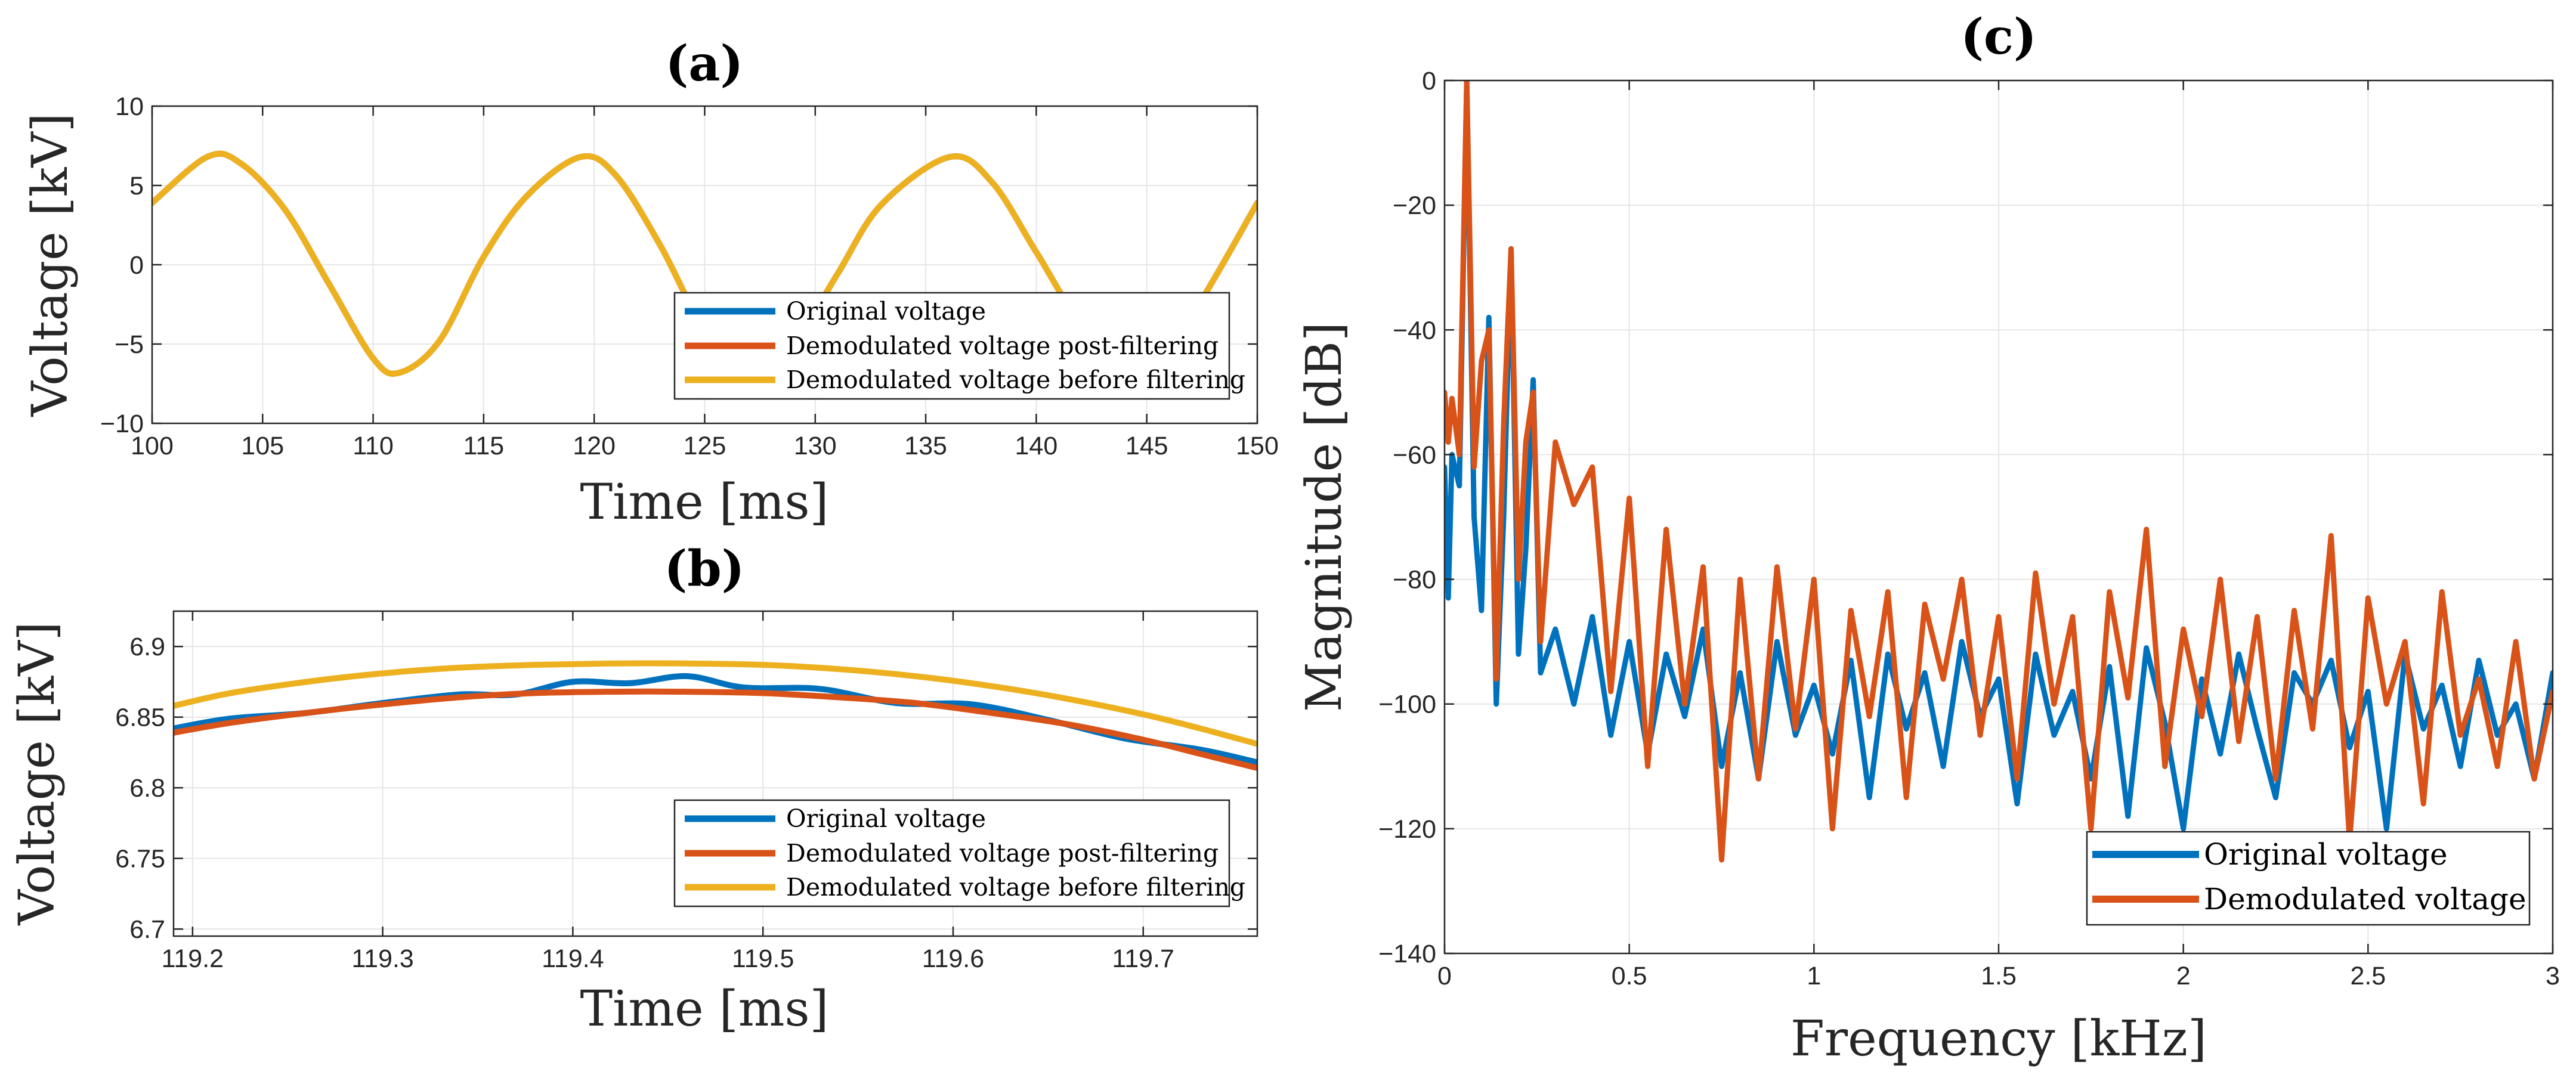 The height and width of the screenshot is (1084, 2576). I want to click on series-line-demodulated-voltage-before-filtering, so click(715, 703).